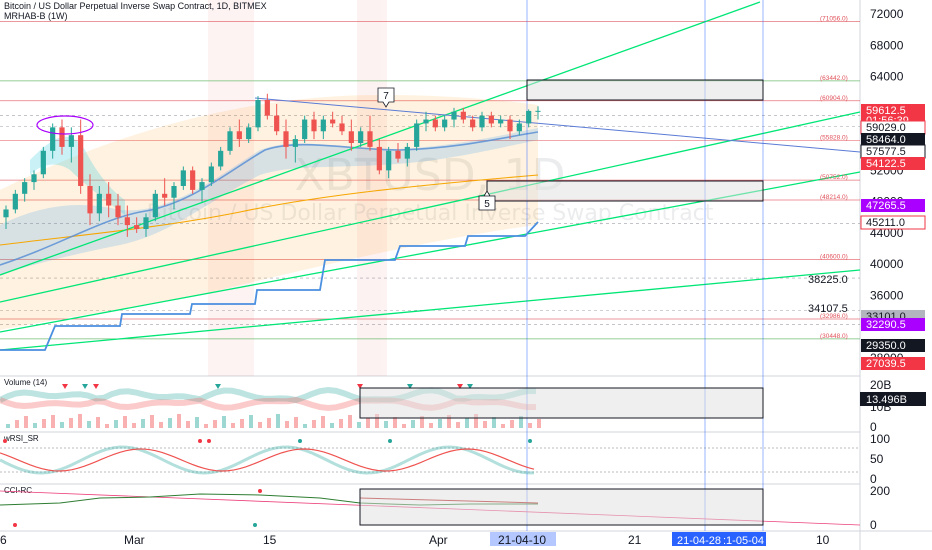 Image resolution: width=932 pixels, height=550 pixels. What do you see at coordinates (3, 540) in the screenshot?
I see `x-tick-6: 6` at bounding box center [3, 540].